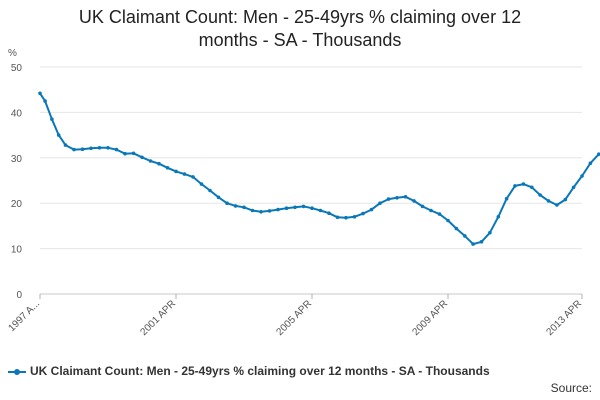 The height and width of the screenshot is (400, 600). What do you see at coordinates (17, 204) in the screenshot?
I see `y-tick-label: 20` at bounding box center [17, 204].